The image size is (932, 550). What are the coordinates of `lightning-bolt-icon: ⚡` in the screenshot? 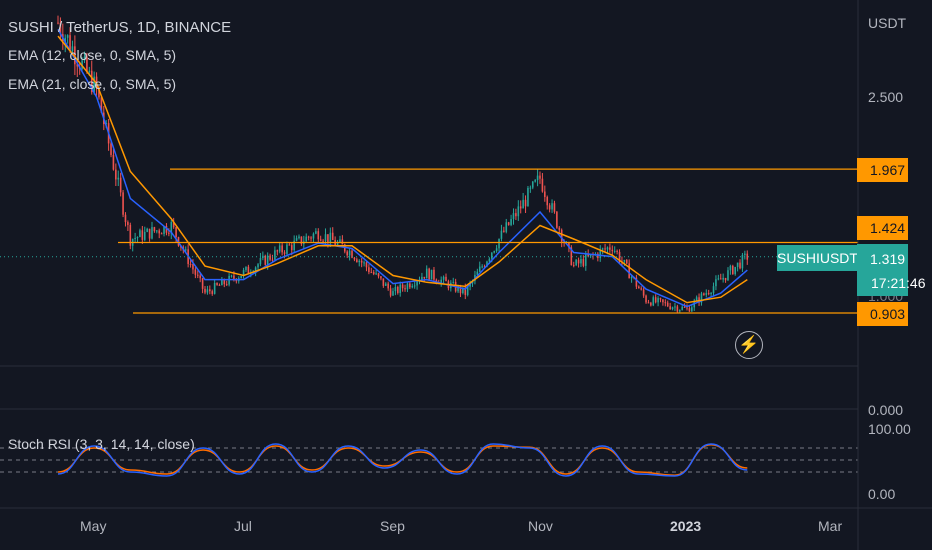 It's located at (749, 345).